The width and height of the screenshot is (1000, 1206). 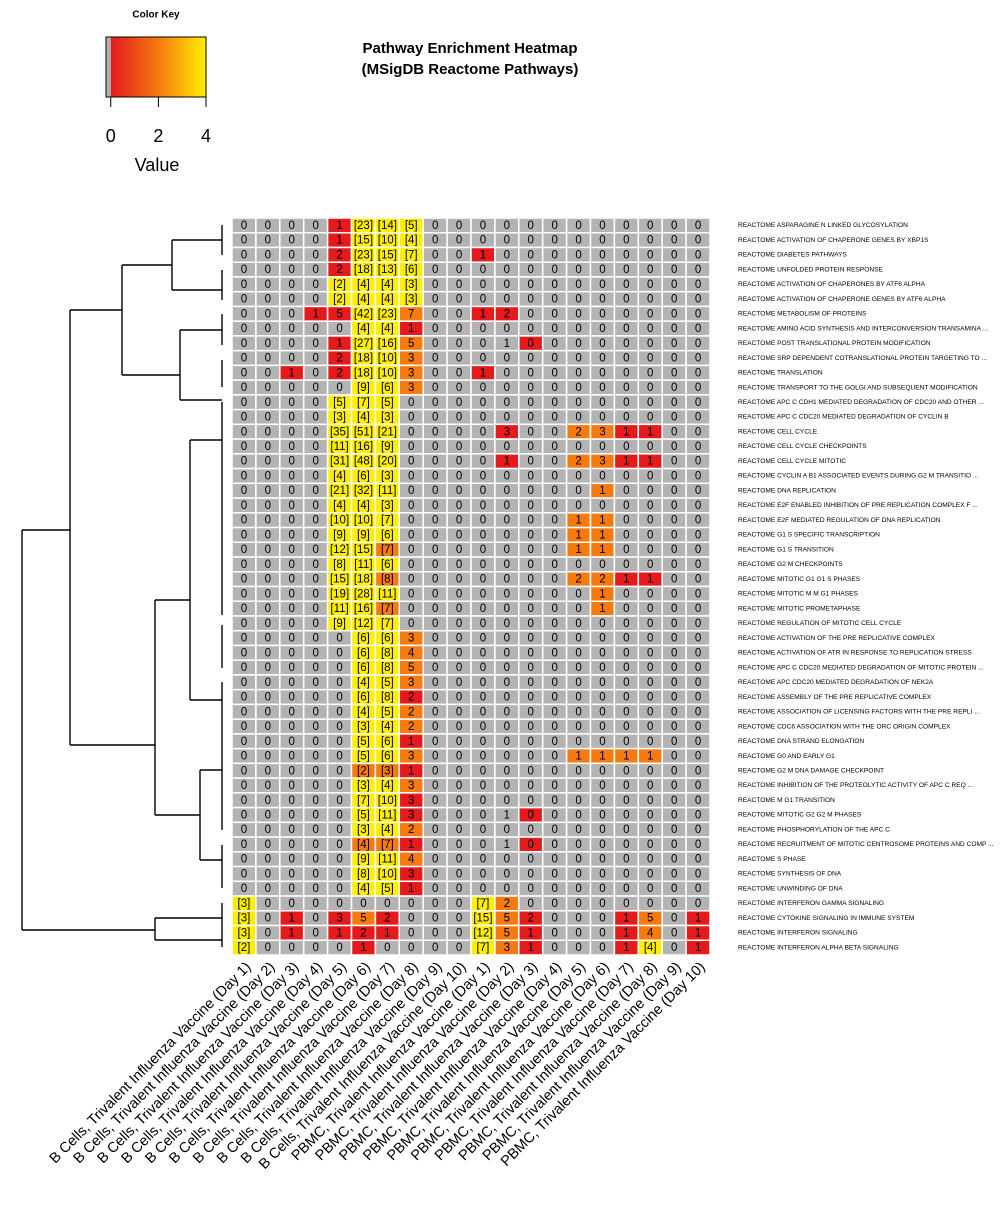 I want to click on cell-label: [3], so click(x=339, y=418).